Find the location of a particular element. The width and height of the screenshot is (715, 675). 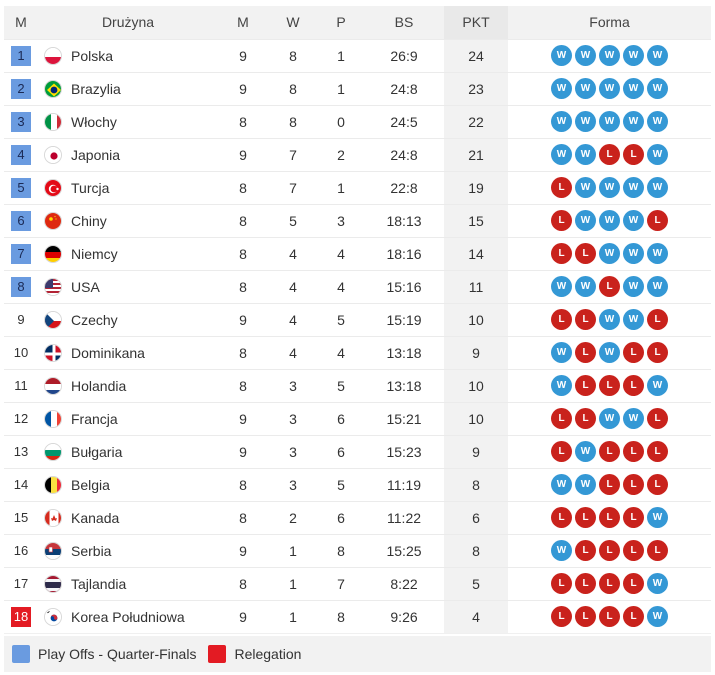

team-name: Korea Południowa is located at coordinates (143, 616).